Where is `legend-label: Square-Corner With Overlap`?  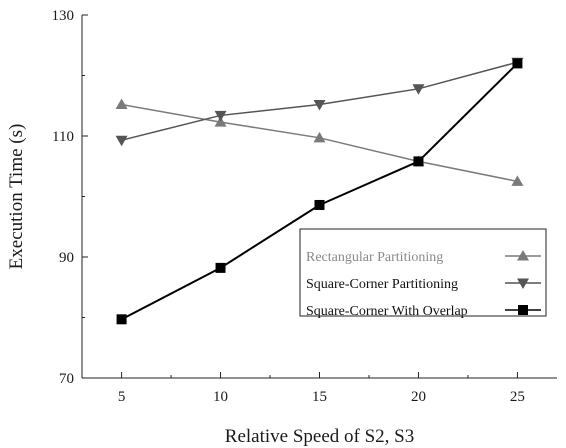 legend-label: Square-Corner With Overlap is located at coordinates (387, 311).